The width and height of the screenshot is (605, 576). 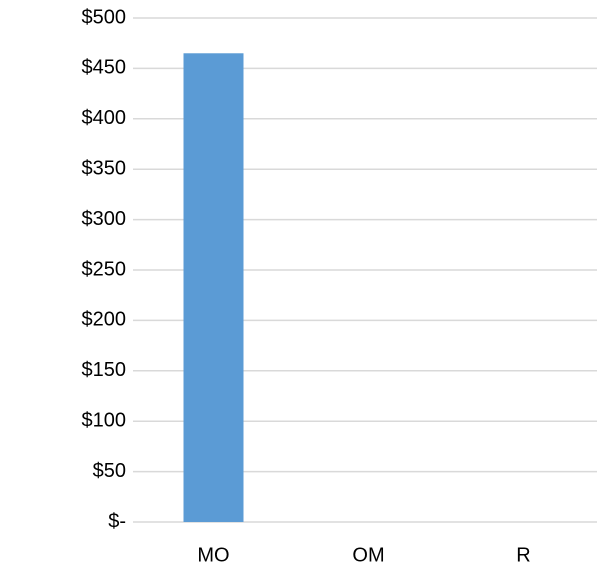 I want to click on y-tick-label: $50, so click(x=109, y=471).